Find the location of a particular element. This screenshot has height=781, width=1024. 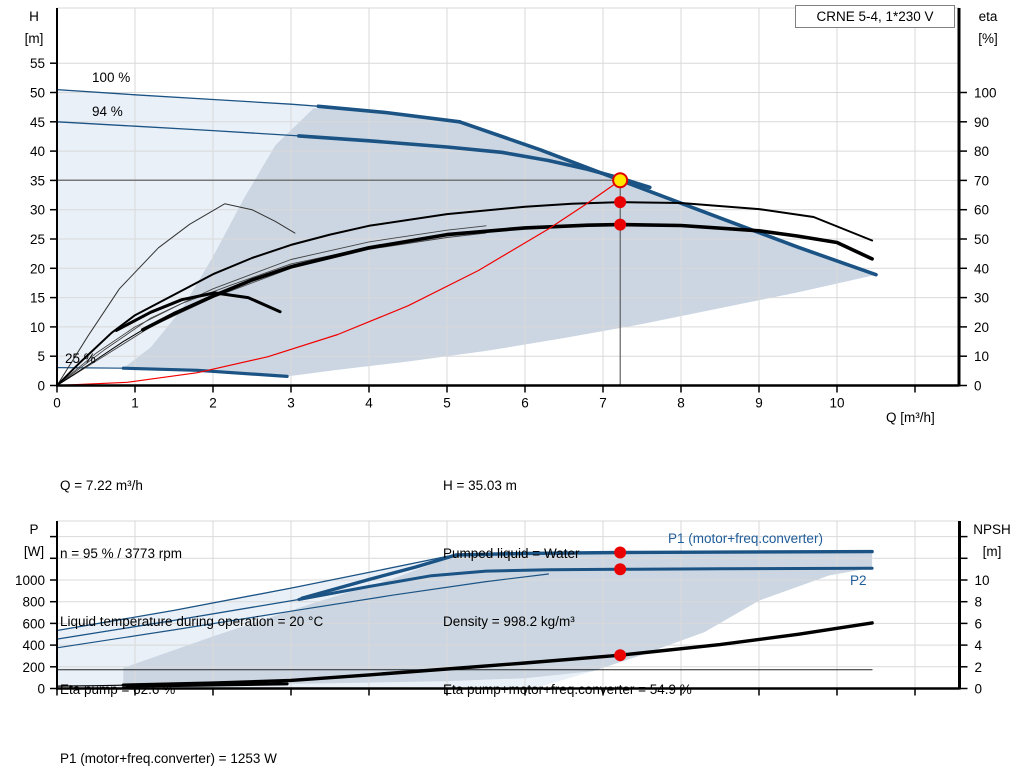

p2-curve-thick is located at coordinates (585, 583).